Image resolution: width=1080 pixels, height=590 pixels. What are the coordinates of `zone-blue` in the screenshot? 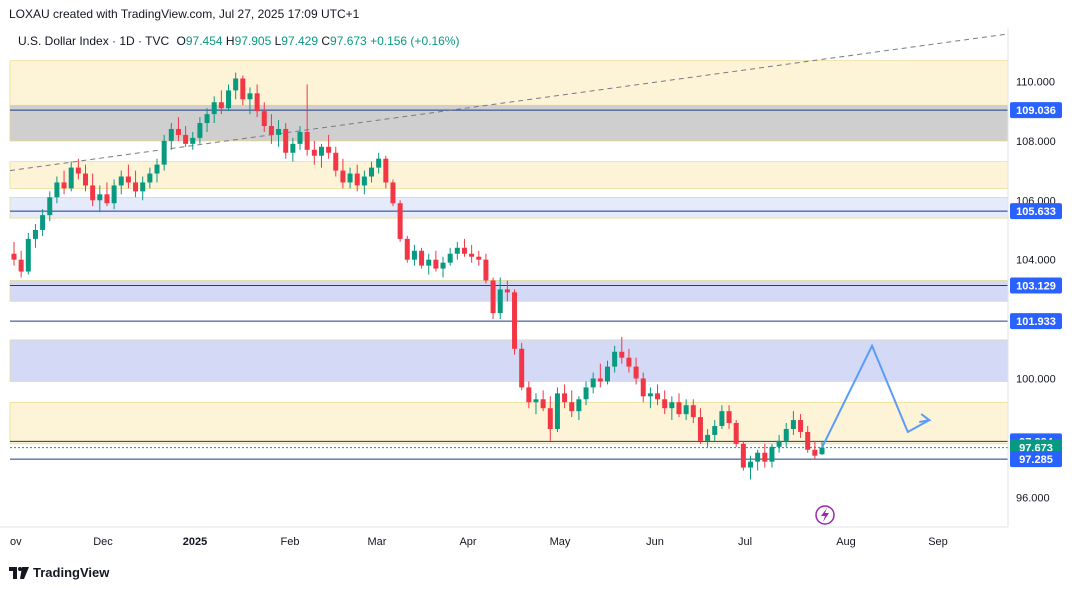 It's located at (509, 360).